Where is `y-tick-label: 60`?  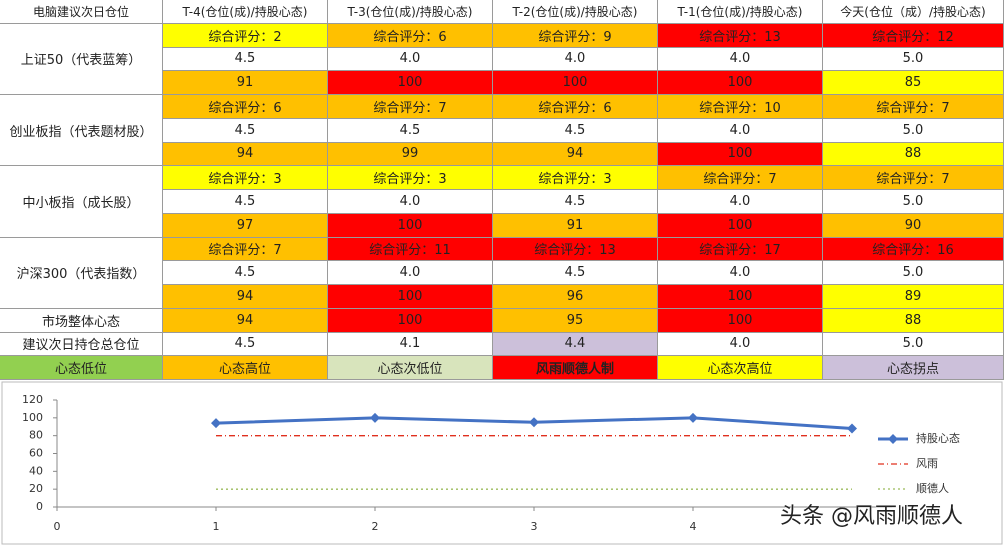 y-tick-label: 60 is located at coordinates (36, 453).